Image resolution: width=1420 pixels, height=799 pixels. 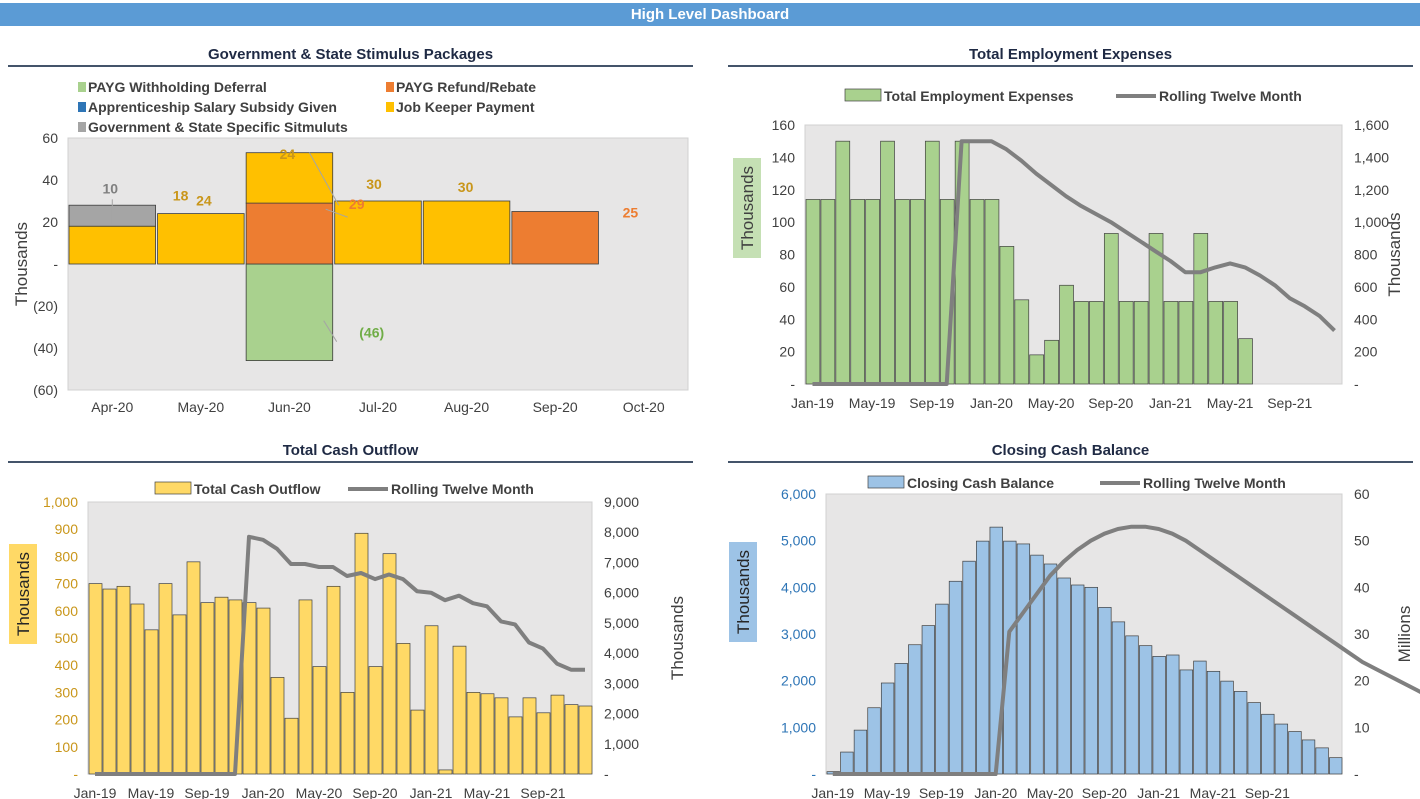 What do you see at coordinates (465, 107) in the screenshot?
I see `legend-label: Job Keeper Payment` at bounding box center [465, 107].